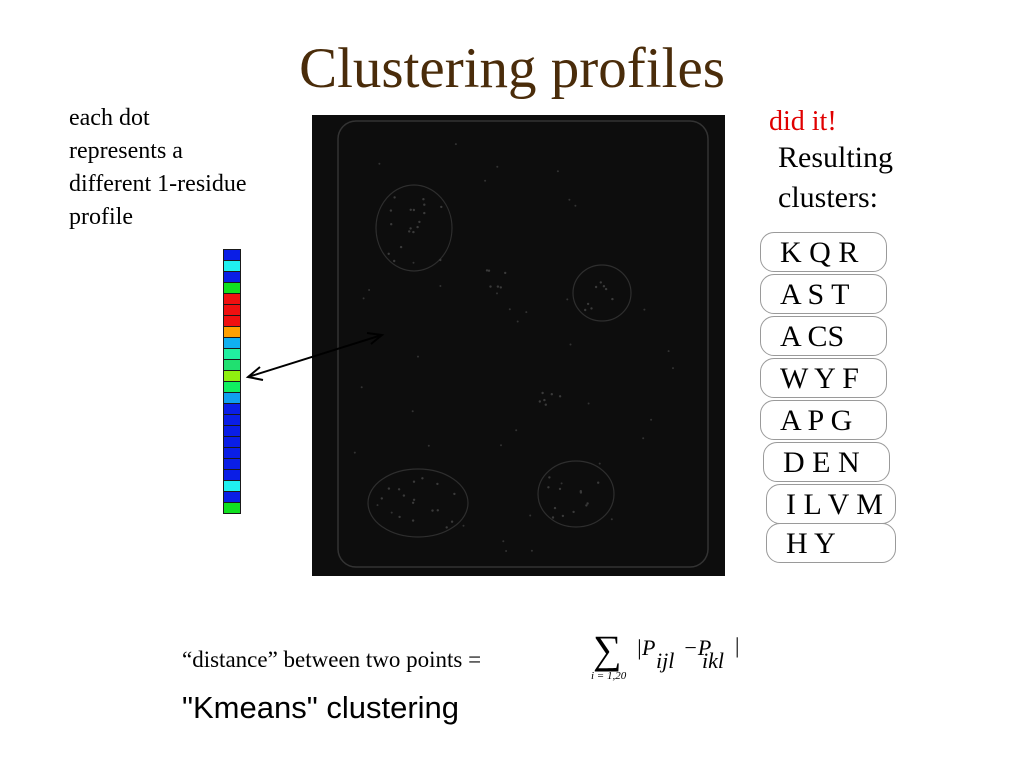 The height and width of the screenshot is (768, 1024). What do you see at coordinates (823, 420) in the screenshot?
I see `cluster-box: A P G` at bounding box center [823, 420].